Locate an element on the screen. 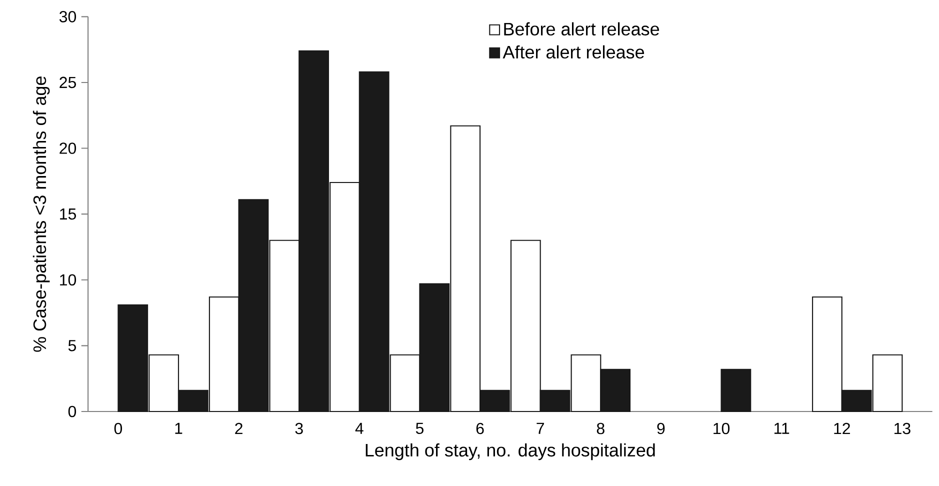 Image resolution: width=939 pixels, height=486 pixels. y-tick-label: 5 is located at coordinates (72, 346).